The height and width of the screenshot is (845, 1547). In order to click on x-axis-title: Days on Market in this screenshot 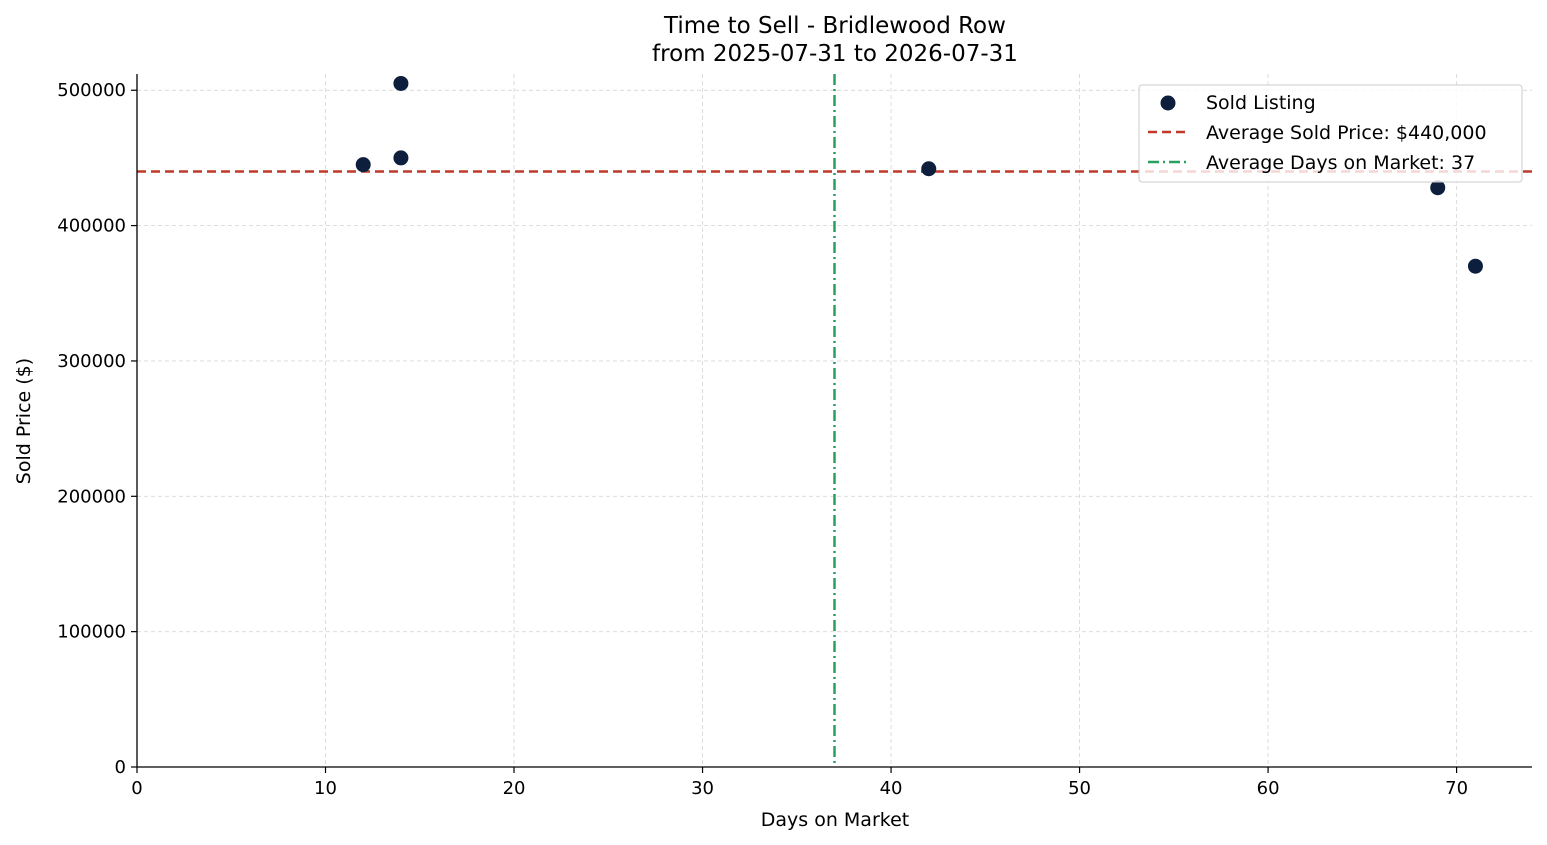, I will do `click(835, 820)`.